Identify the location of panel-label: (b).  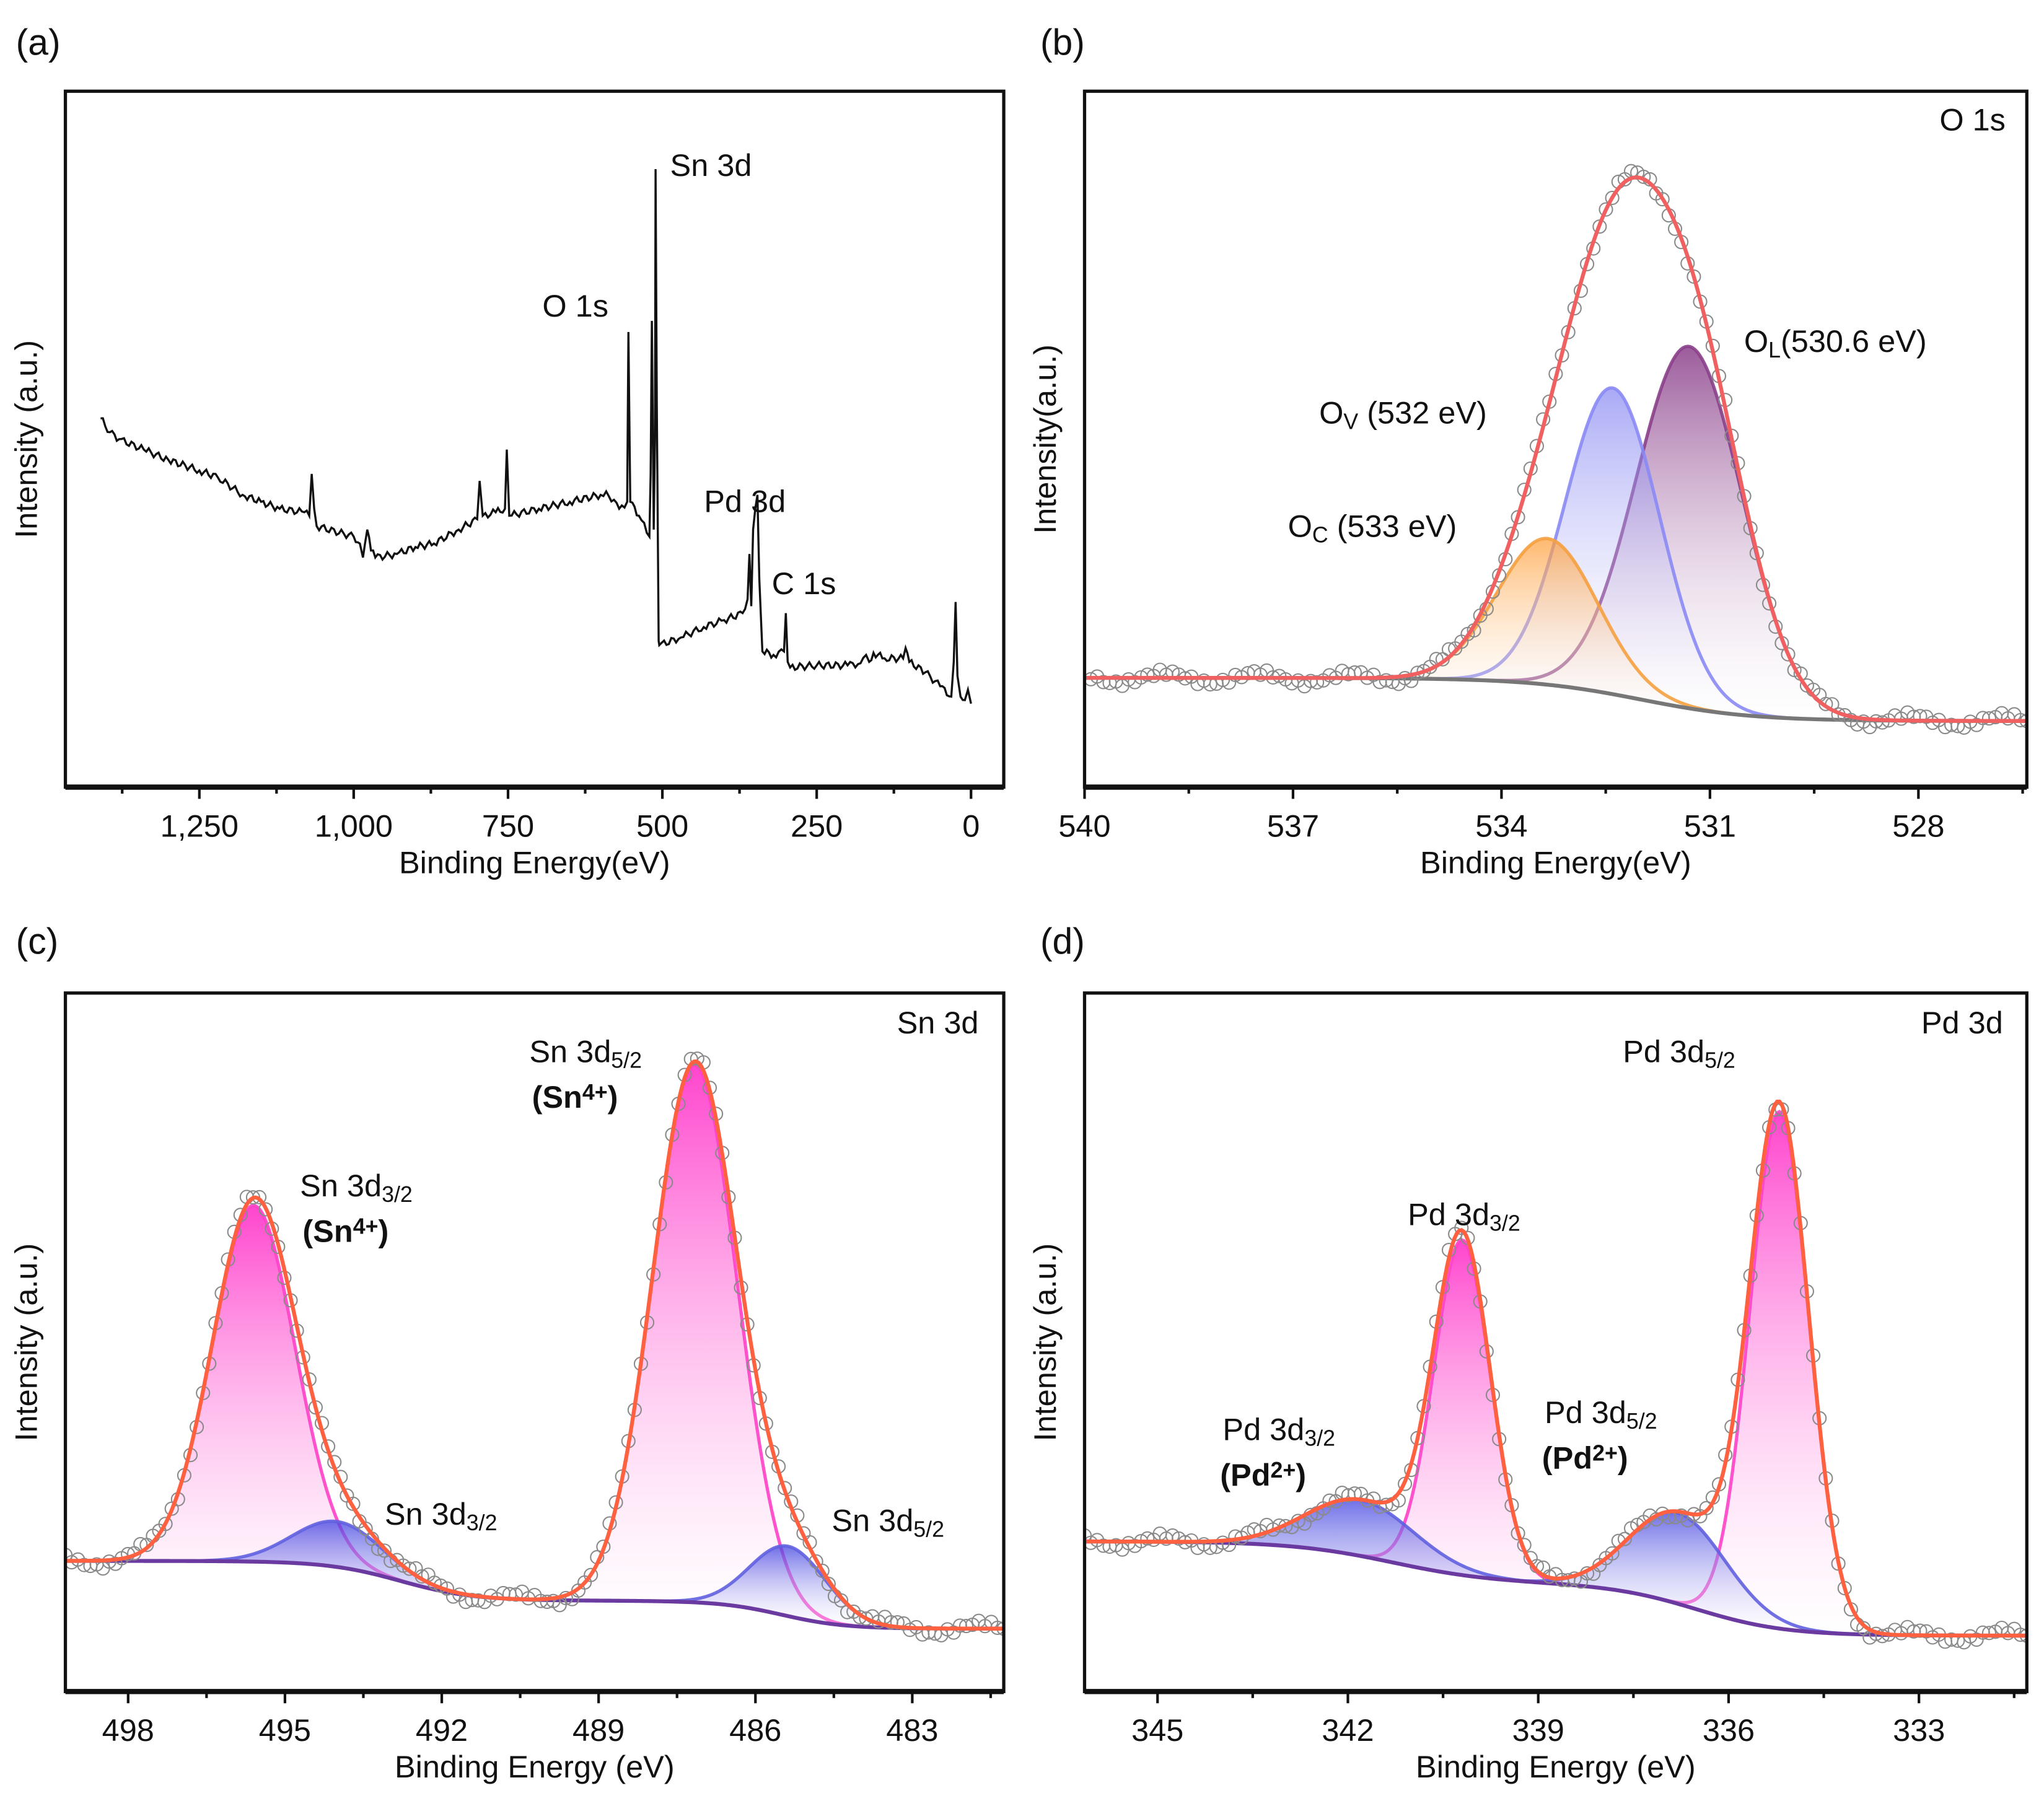
(1062, 42).